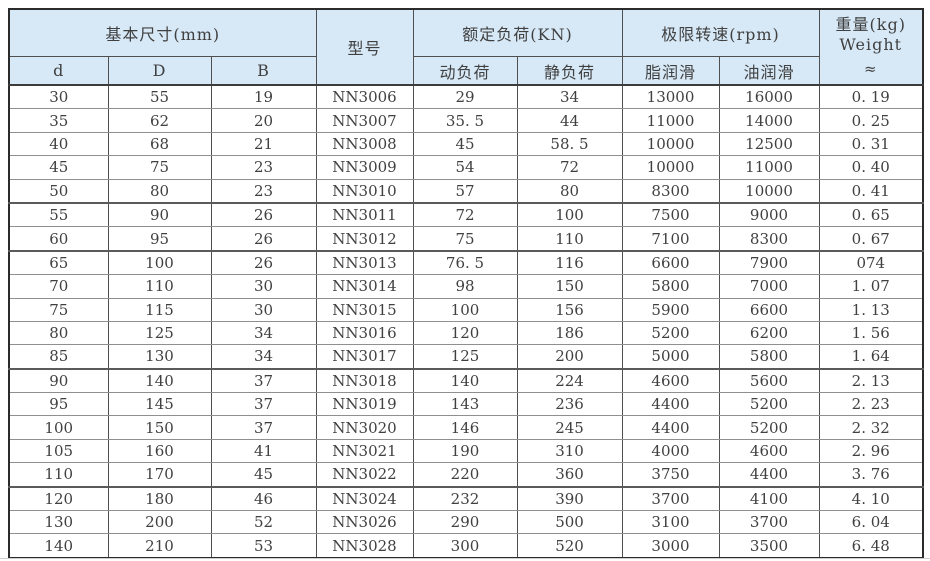  Describe the element at coordinates (670, 427) in the screenshot. I see `cell-grease-speed: 4400` at that location.